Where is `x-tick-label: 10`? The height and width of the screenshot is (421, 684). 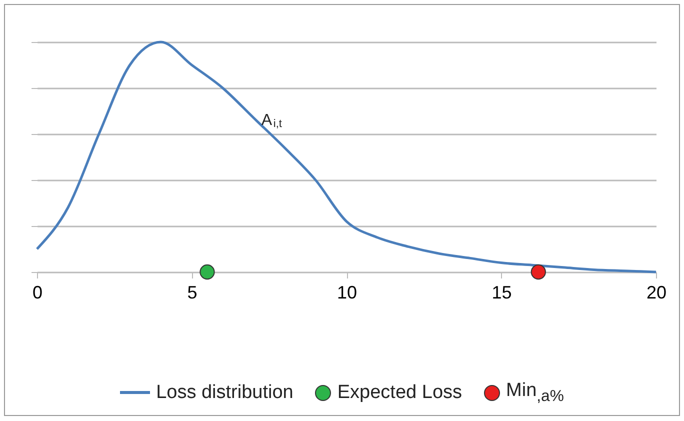 x-tick-label: 10 is located at coordinates (347, 292).